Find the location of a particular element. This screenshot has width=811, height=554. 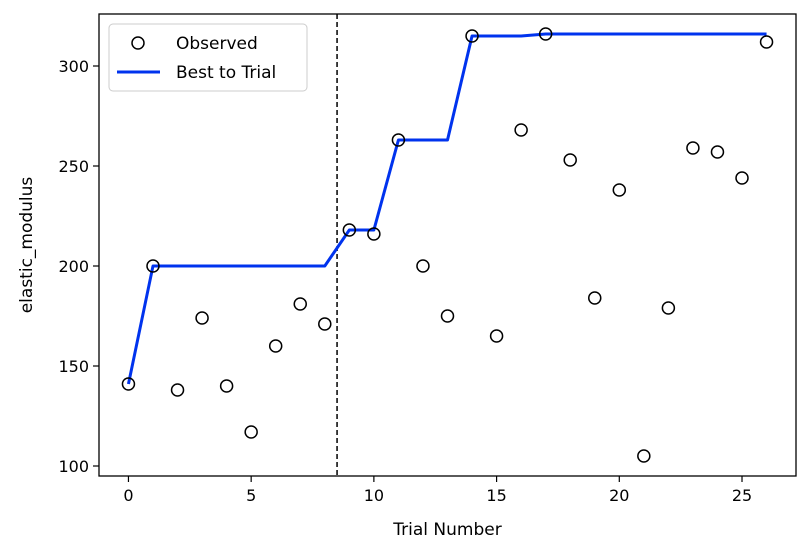

x-tick-label: 20 is located at coordinates (619, 495).